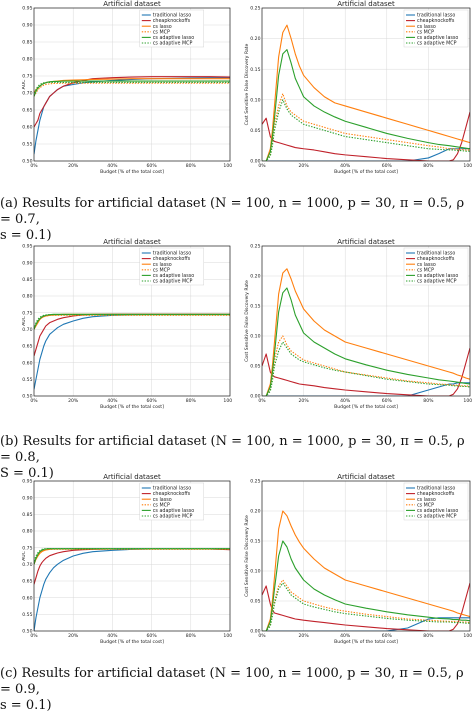 This screenshot has height=714, width=474. What do you see at coordinates (27, 615) in the screenshot?
I see `y-tick-label: 0.55` at bounding box center [27, 615].